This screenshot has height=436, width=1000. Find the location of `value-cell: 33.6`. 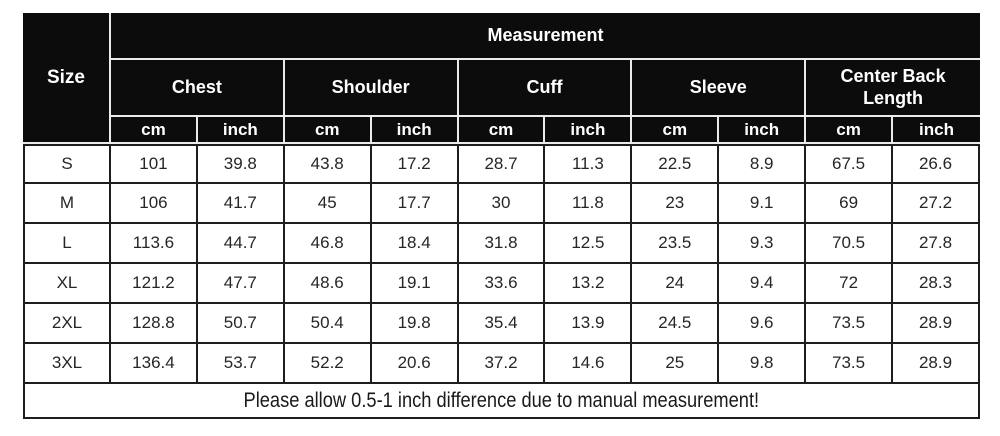

value-cell: 33.6 is located at coordinates (502, 284).